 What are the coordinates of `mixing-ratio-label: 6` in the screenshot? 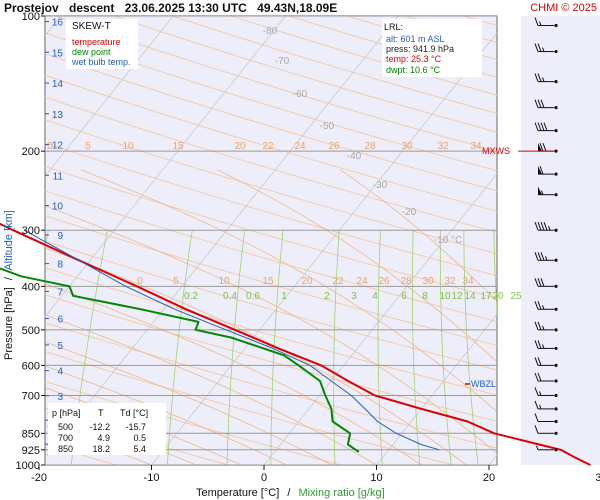 It's located at (404, 296).